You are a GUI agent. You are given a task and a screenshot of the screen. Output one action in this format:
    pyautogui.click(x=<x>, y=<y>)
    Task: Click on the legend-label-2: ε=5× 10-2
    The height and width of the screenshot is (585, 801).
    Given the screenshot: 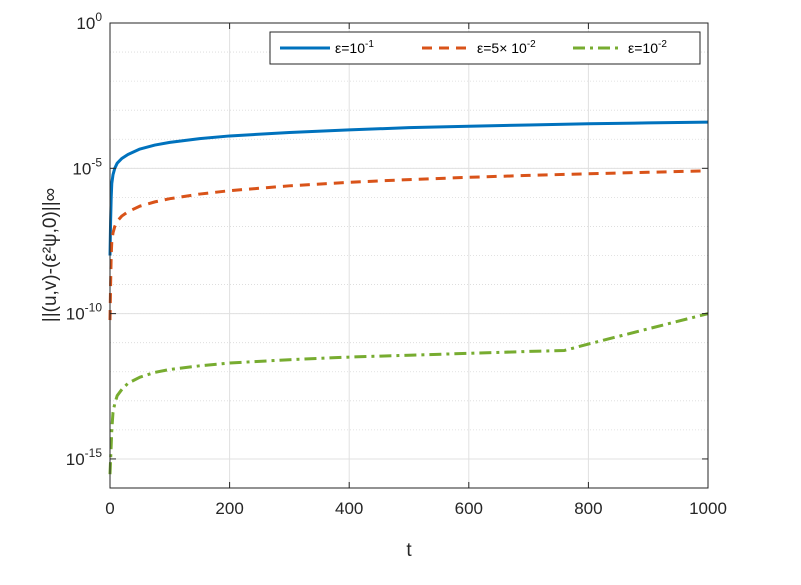 What is the action you would take?
    pyautogui.click(x=506, y=47)
    